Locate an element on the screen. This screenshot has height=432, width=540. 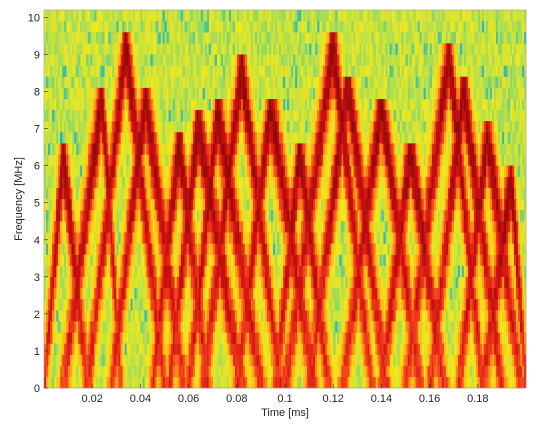
x-tick-label: 0.12 is located at coordinates (332, 399).